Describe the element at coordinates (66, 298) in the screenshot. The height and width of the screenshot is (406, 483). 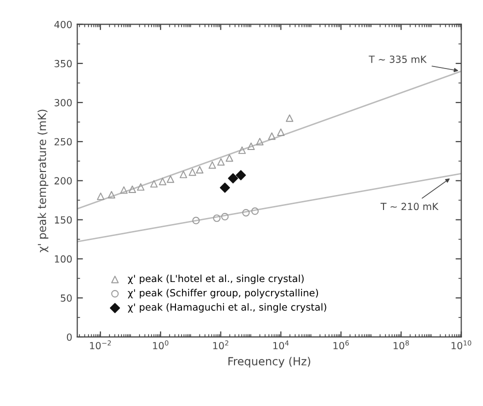
I see `y-tick-label: 50` at that location.